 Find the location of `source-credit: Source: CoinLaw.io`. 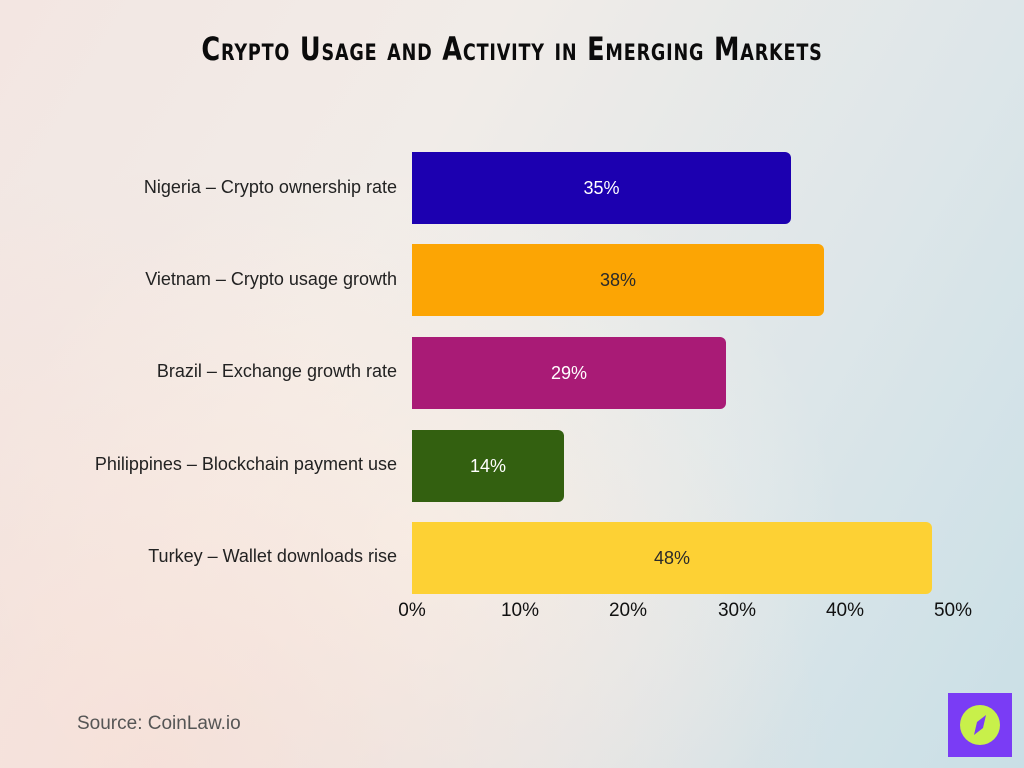

source-credit: Source: CoinLaw.io is located at coordinates (159, 723).